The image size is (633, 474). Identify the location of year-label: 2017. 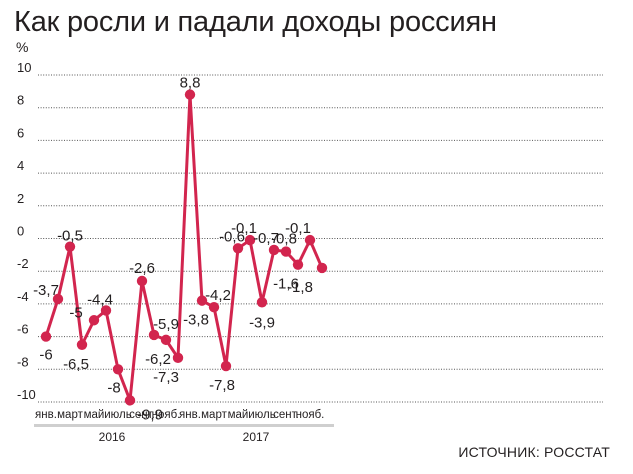
(256, 437).